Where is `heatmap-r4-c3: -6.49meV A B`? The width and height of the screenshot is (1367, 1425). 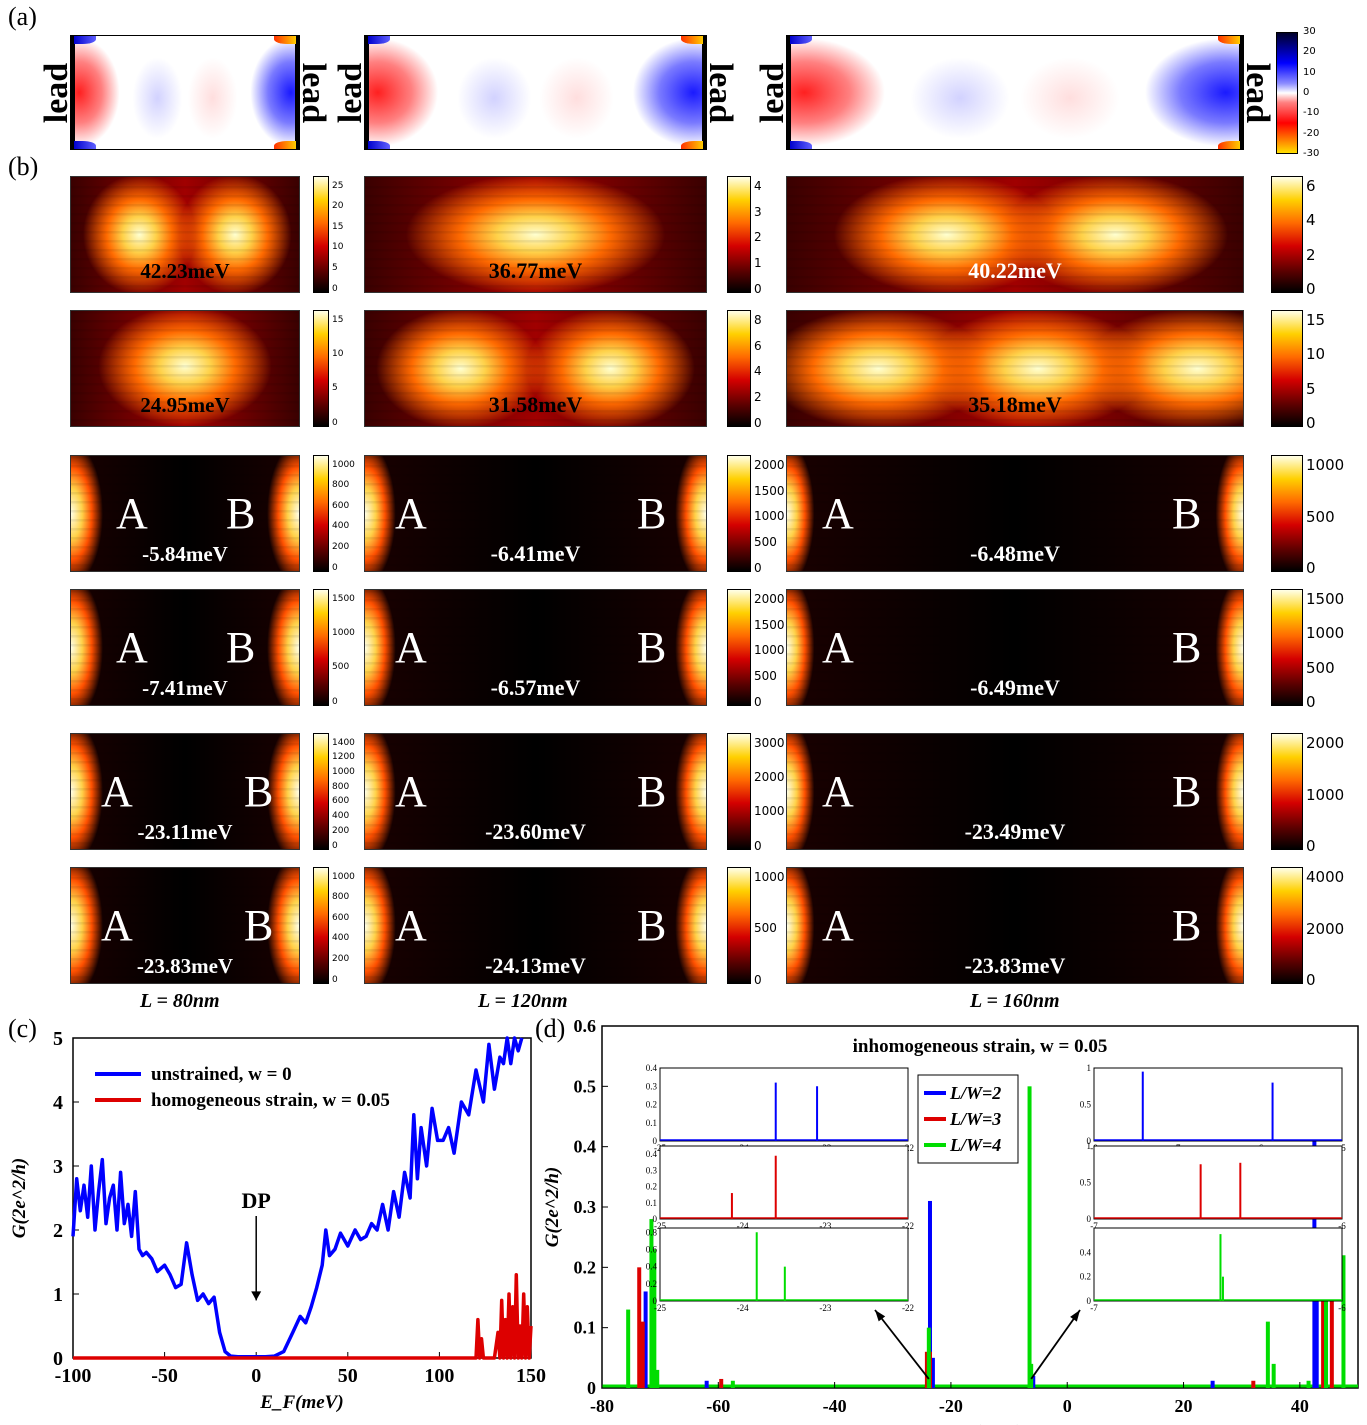
heatmap-r4-c3: -6.49meV A B is located at coordinates (1015, 647).